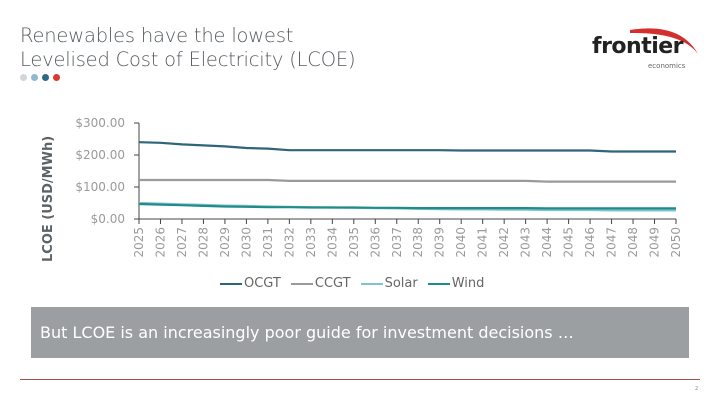 This screenshot has width=720, height=405. What do you see at coordinates (676, 242) in the screenshot?
I see `x-tick-label: 2050` at bounding box center [676, 242].